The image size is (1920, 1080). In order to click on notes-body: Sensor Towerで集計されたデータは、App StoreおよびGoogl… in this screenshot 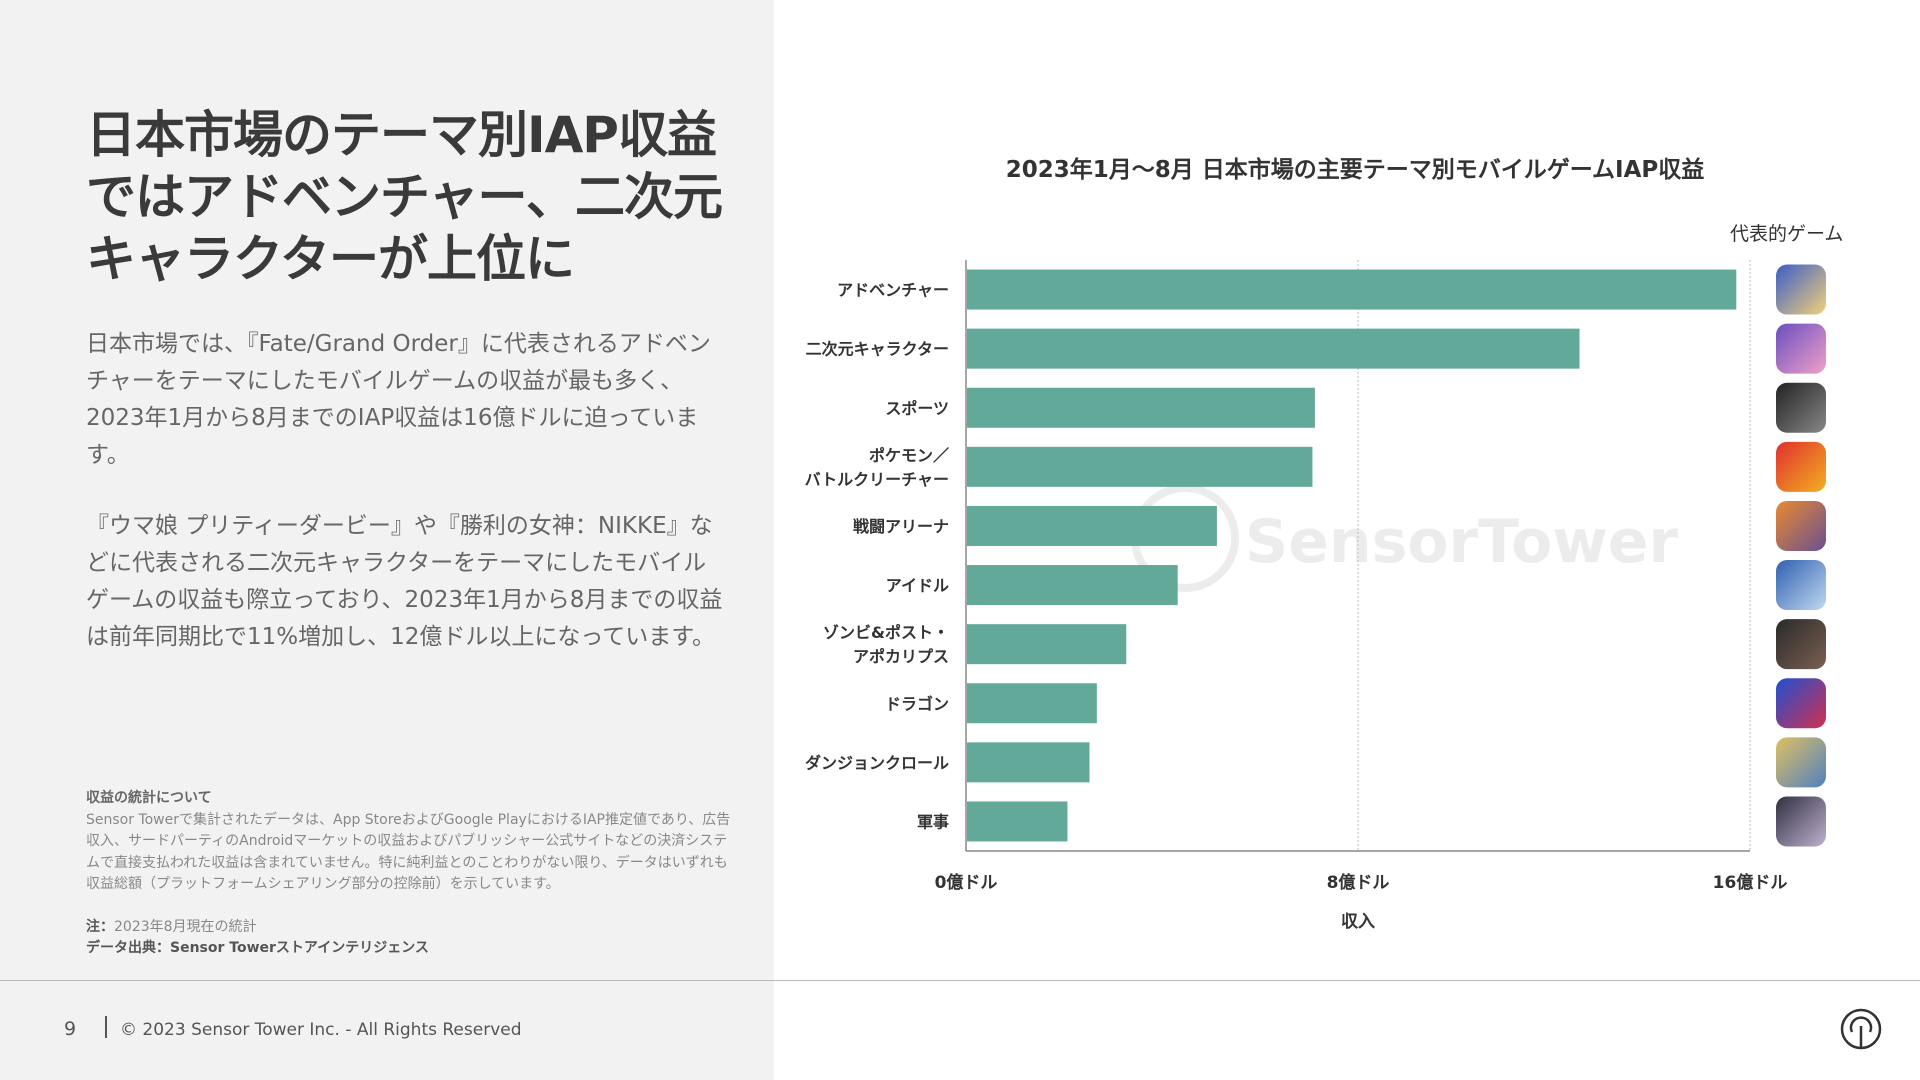, I will do `click(408, 852)`.